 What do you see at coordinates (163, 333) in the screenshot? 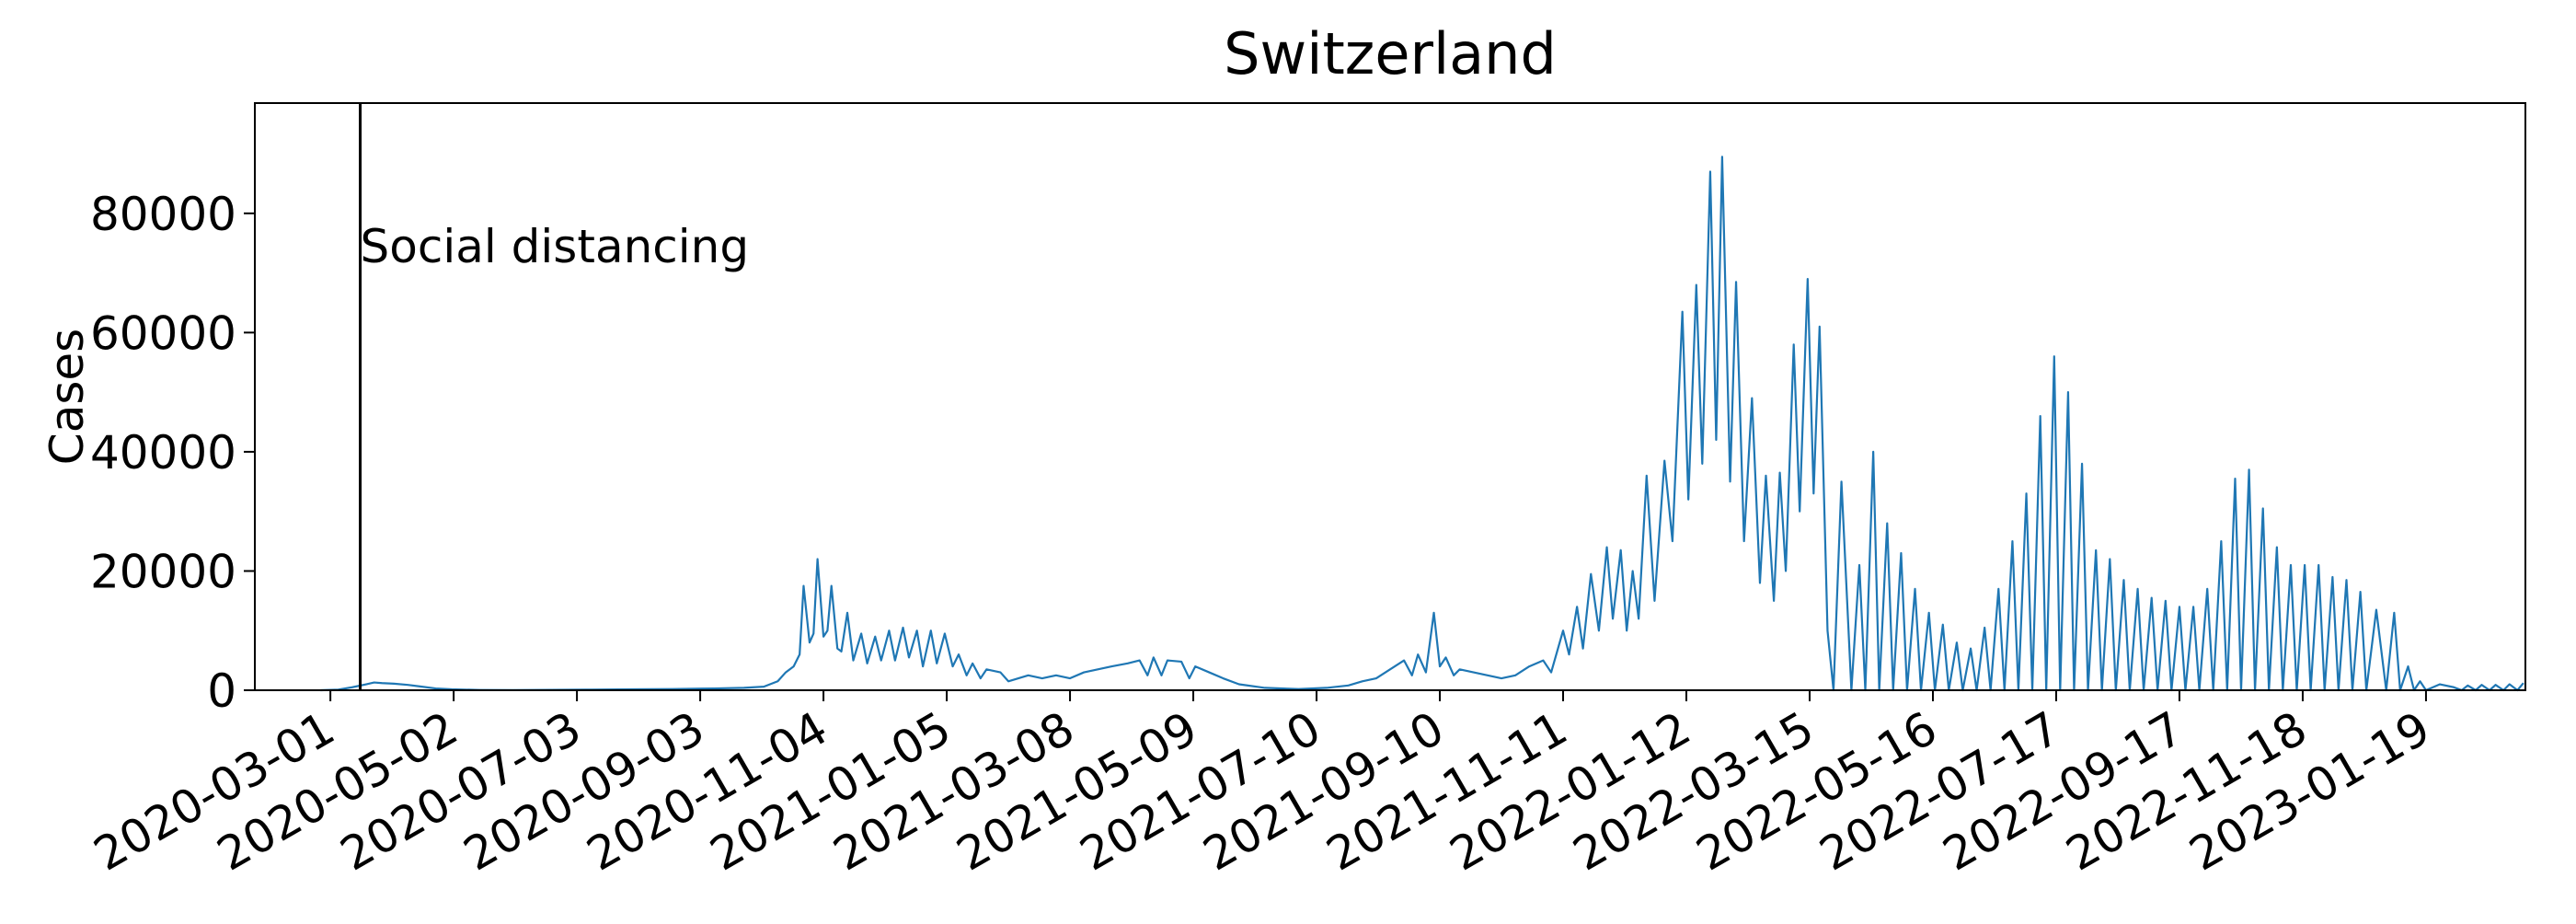
I see `y-tick-label: 60000` at bounding box center [163, 333].